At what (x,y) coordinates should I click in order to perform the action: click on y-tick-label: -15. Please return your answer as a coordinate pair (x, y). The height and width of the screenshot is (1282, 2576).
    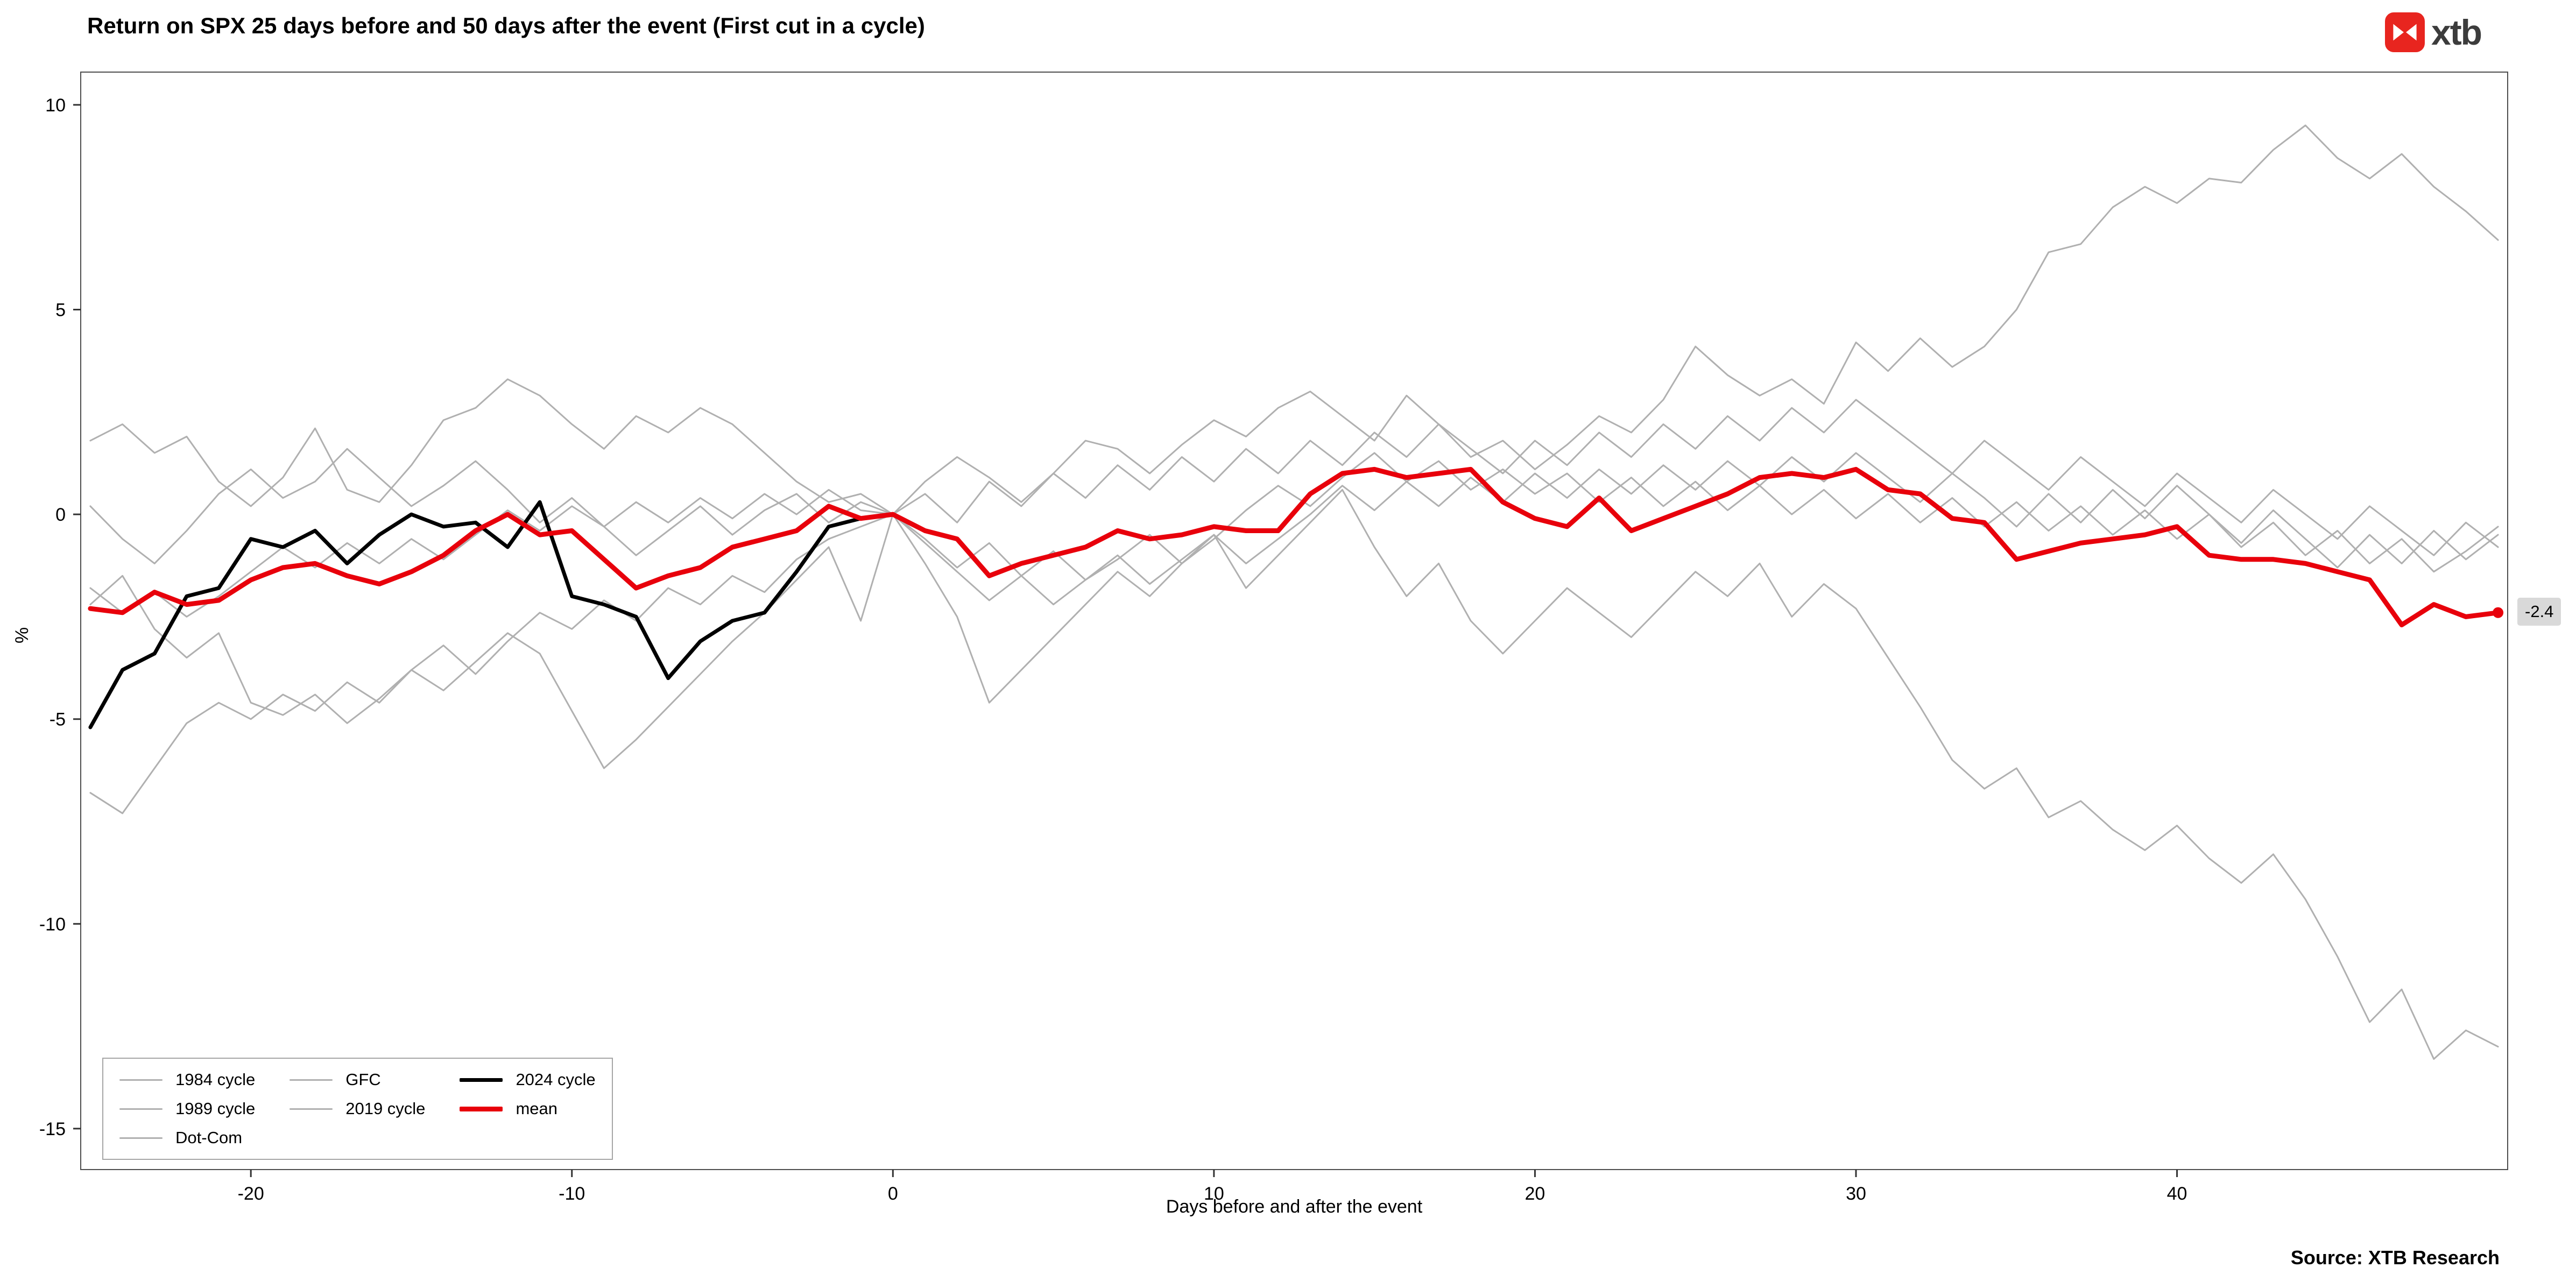
    Looking at the image, I should click on (52, 1129).